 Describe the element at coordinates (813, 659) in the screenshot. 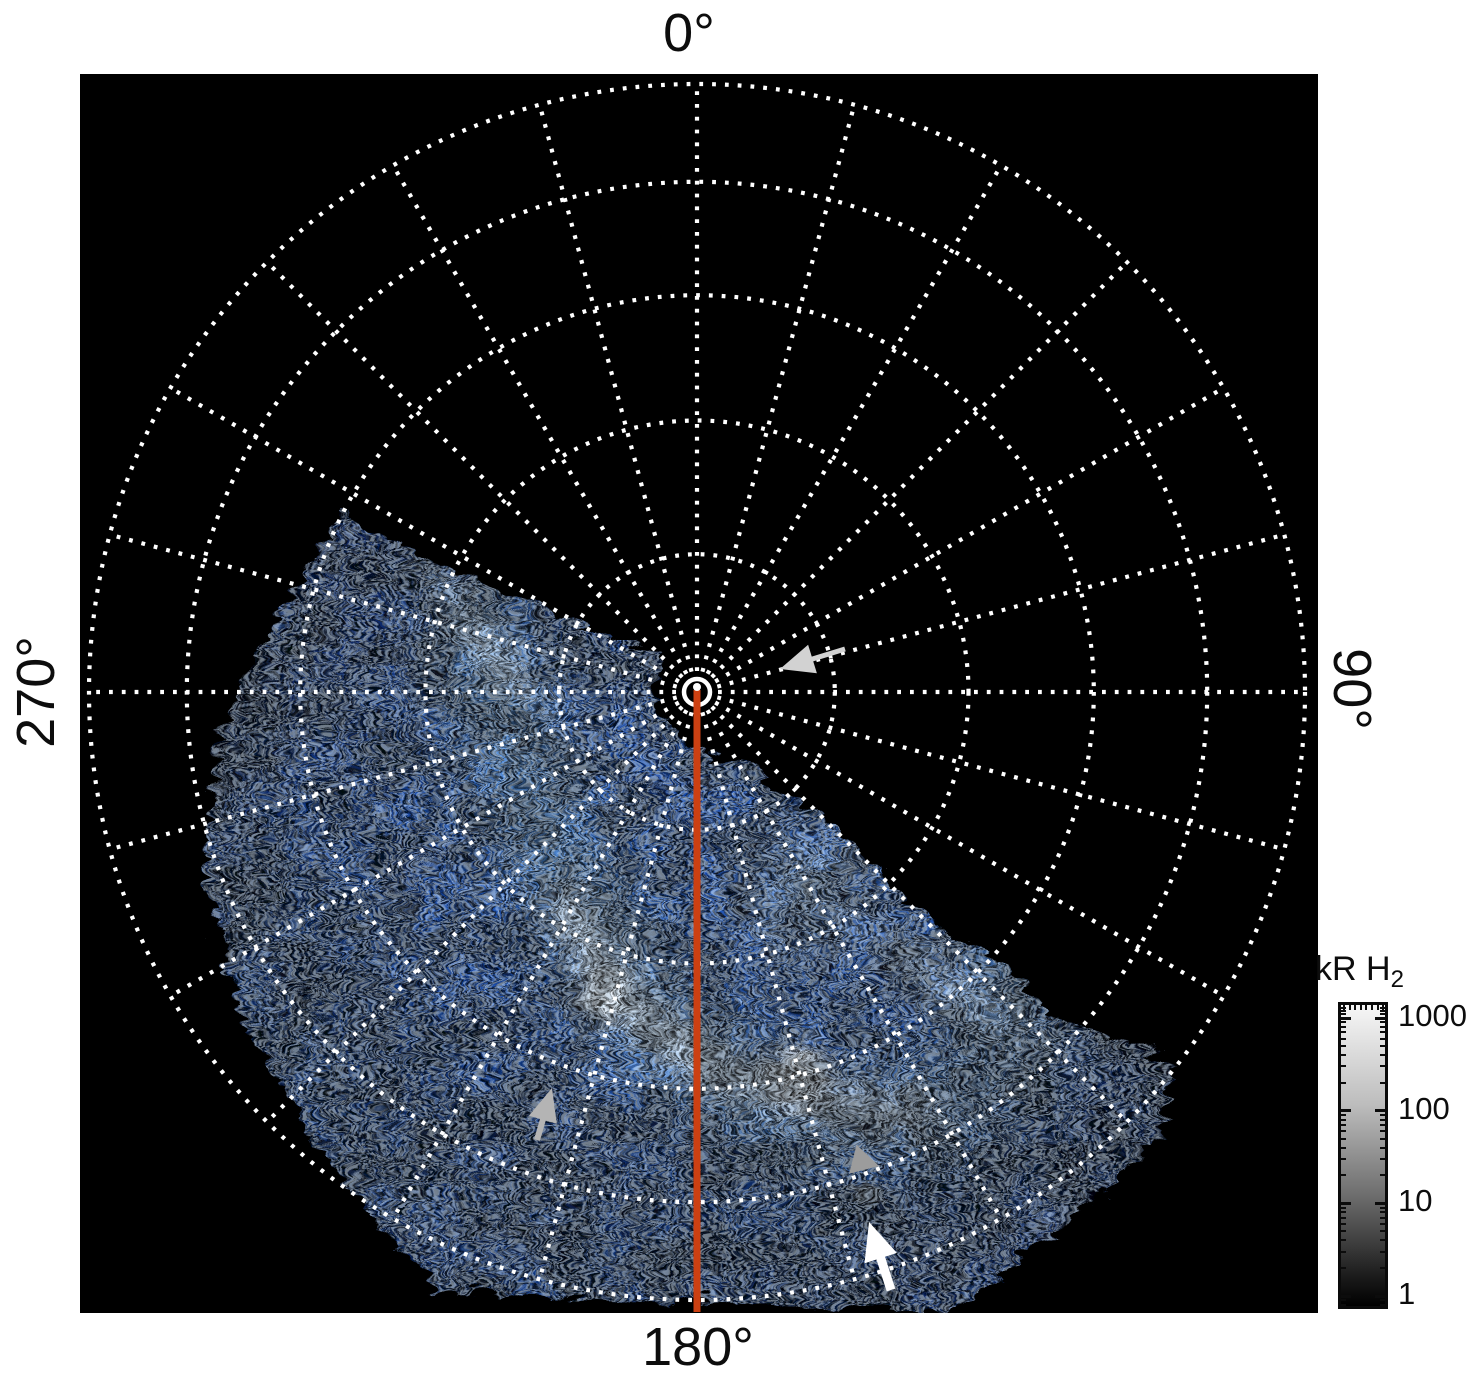

I see `pointer-arrow-near-pole` at that location.